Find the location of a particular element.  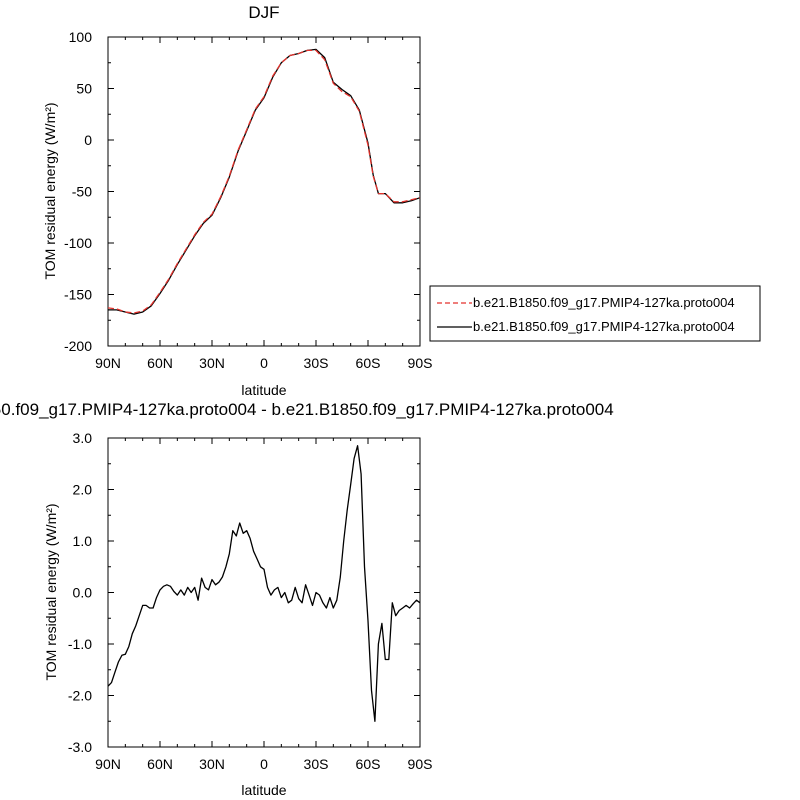

top-x-tick-label: 30N is located at coordinates (212, 363).